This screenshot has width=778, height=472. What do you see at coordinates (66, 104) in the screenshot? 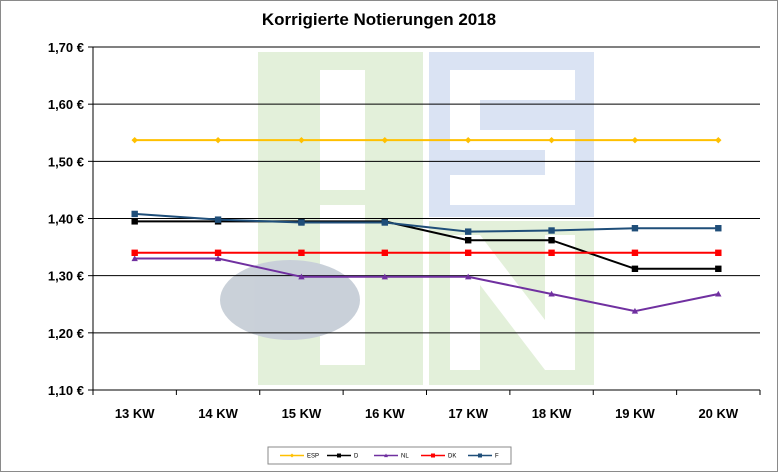
I see `y-tick-label: 1,60 €` at bounding box center [66, 104].